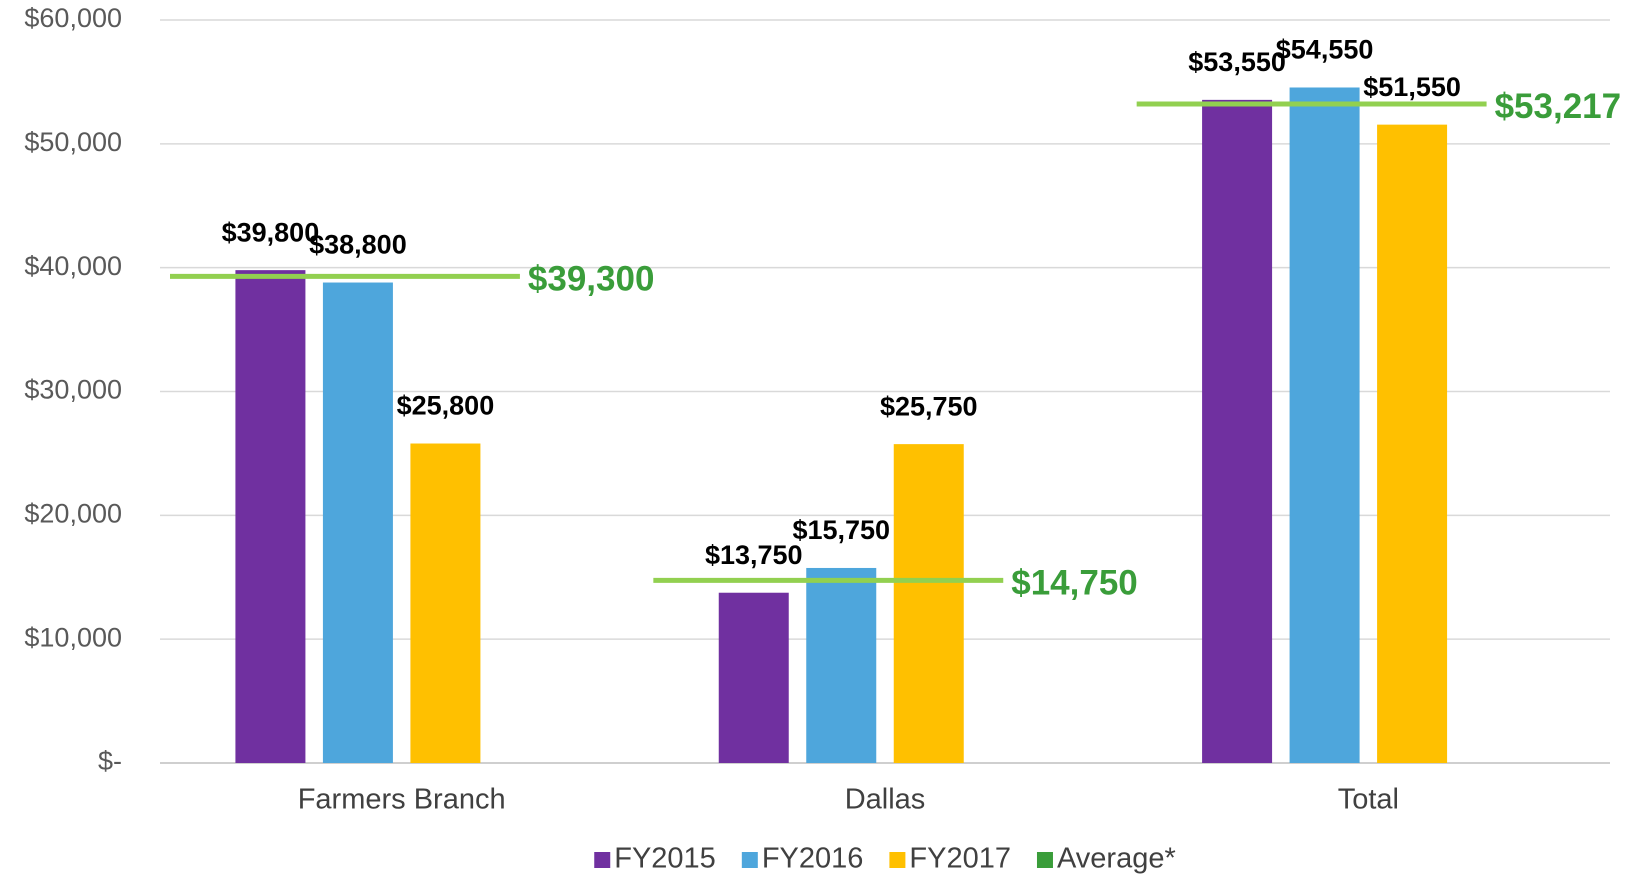 This screenshot has height=876, width=1652. What do you see at coordinates (1412, 87) in the screenshot?
I see `value-label: $51,550` at bounding box center [1412, 87].